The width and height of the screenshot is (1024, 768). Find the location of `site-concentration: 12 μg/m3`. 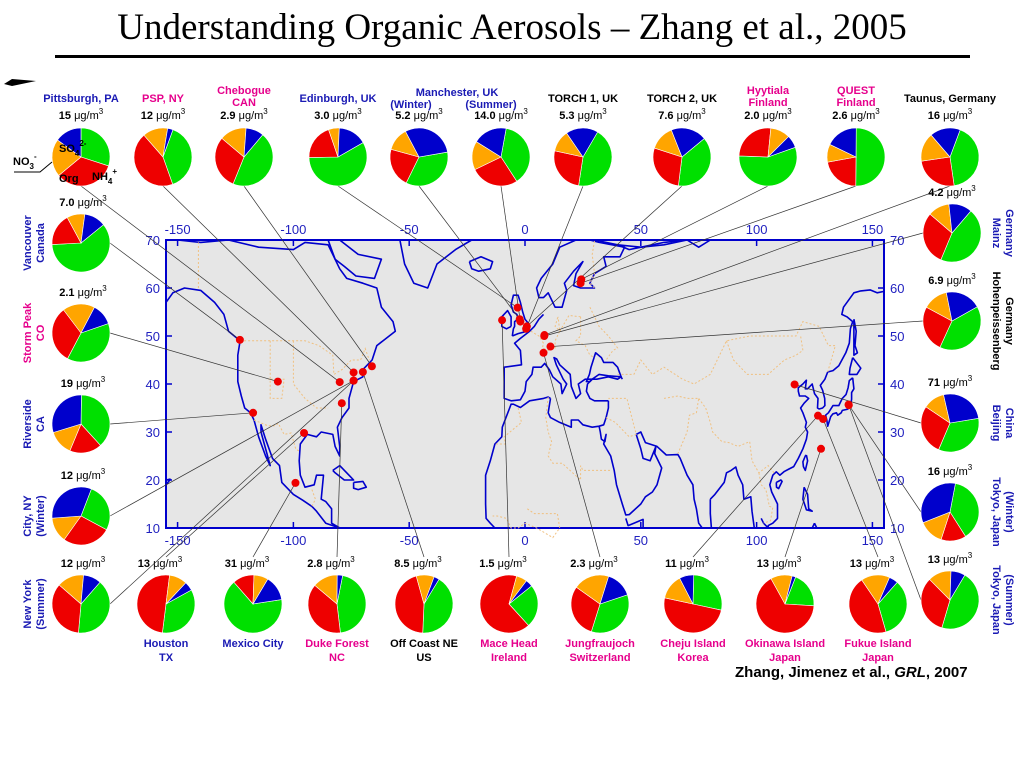

site-concentration: 12 μg/m3 is located at coordinates (83, 474).